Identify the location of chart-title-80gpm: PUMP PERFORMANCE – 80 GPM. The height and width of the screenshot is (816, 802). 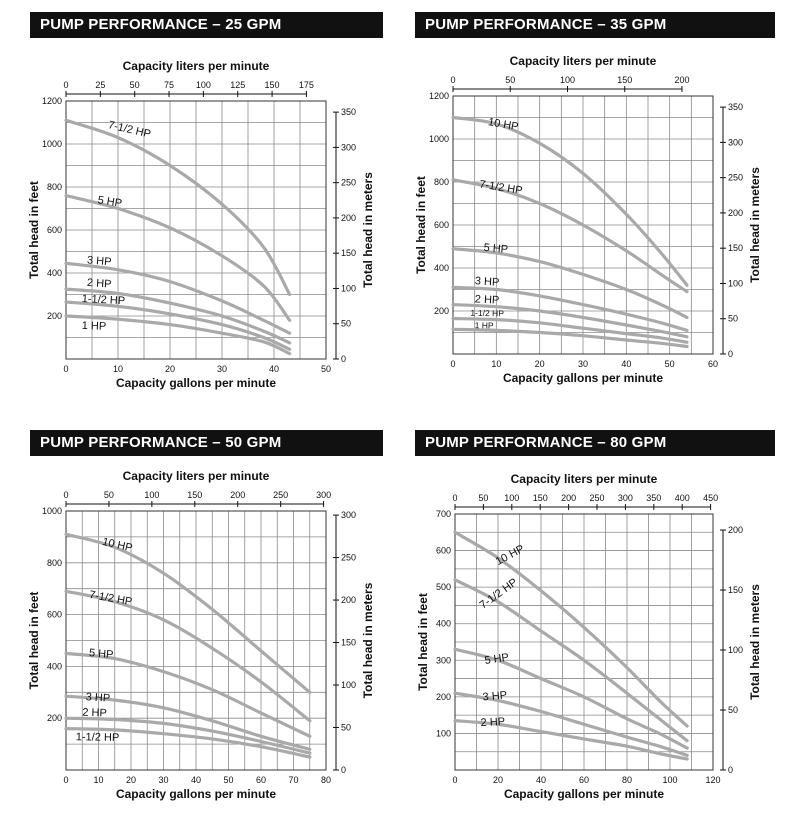
(595, 443).